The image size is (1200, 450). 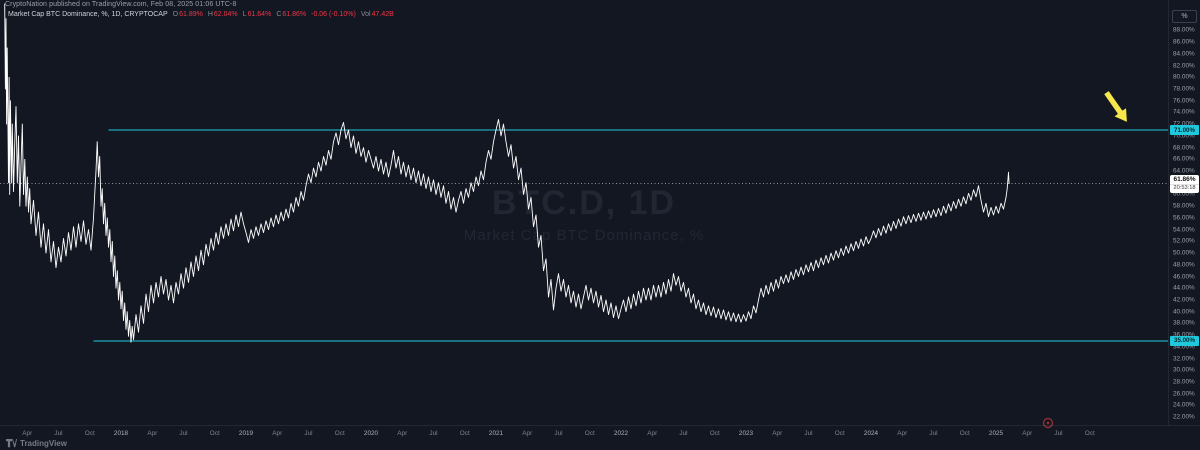 What do you see at coordinates (187, 14) in the screenshot?
I see `legend-open: O 61.89%` at bounding box center [187, 14].